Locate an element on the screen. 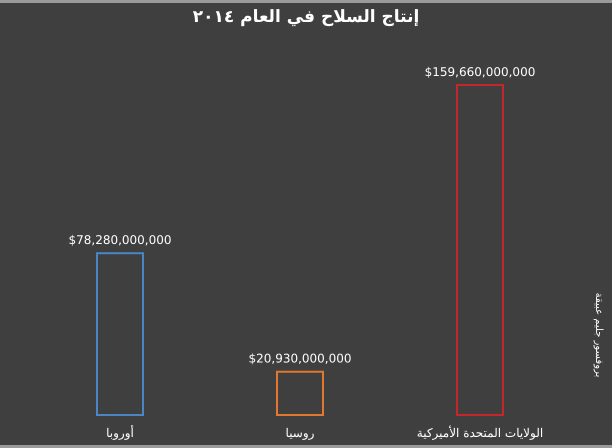 The height and width of the screenshot is (448, 612). x-tick-label: أوروبا is located at coordinates (120, 432).